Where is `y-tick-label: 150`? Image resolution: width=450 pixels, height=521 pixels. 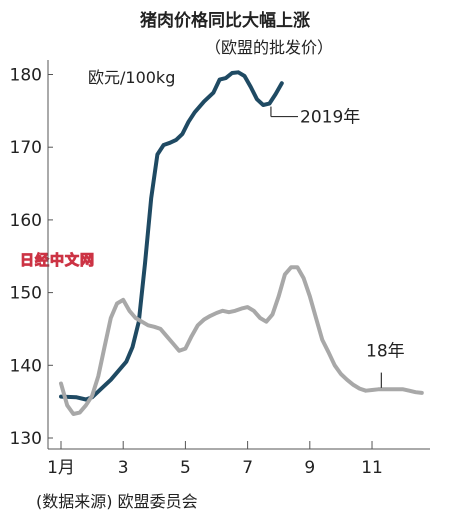
y-tick-label: 150 is located at coordinates (26, 294).